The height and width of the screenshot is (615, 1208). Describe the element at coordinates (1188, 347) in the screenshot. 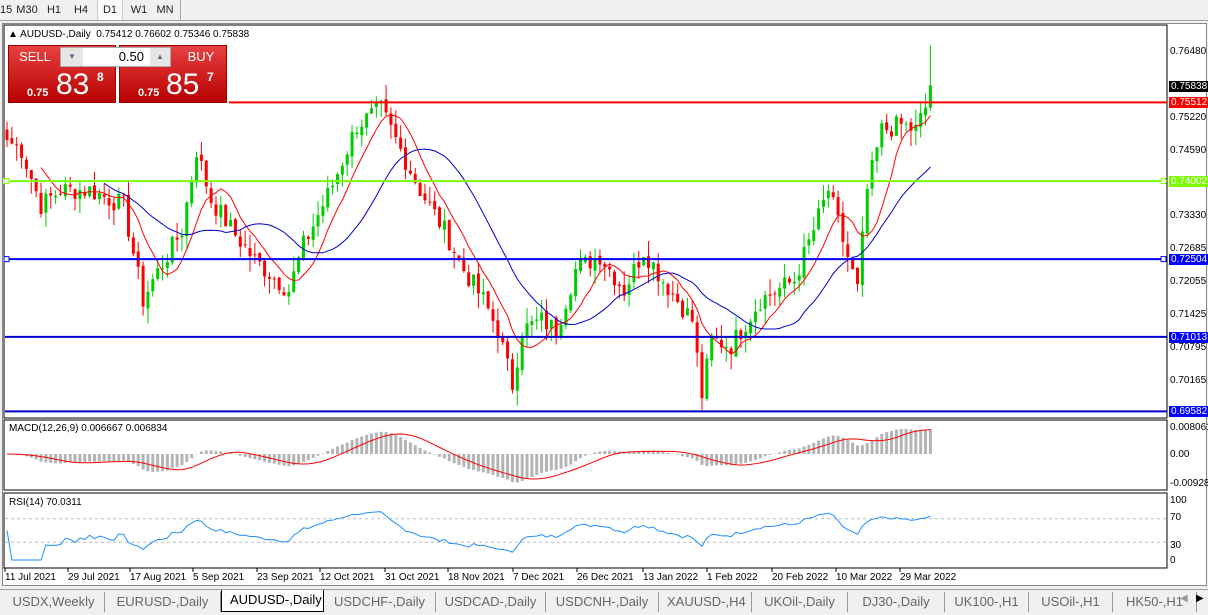

I see `price-tick: 0.70795` at that location.